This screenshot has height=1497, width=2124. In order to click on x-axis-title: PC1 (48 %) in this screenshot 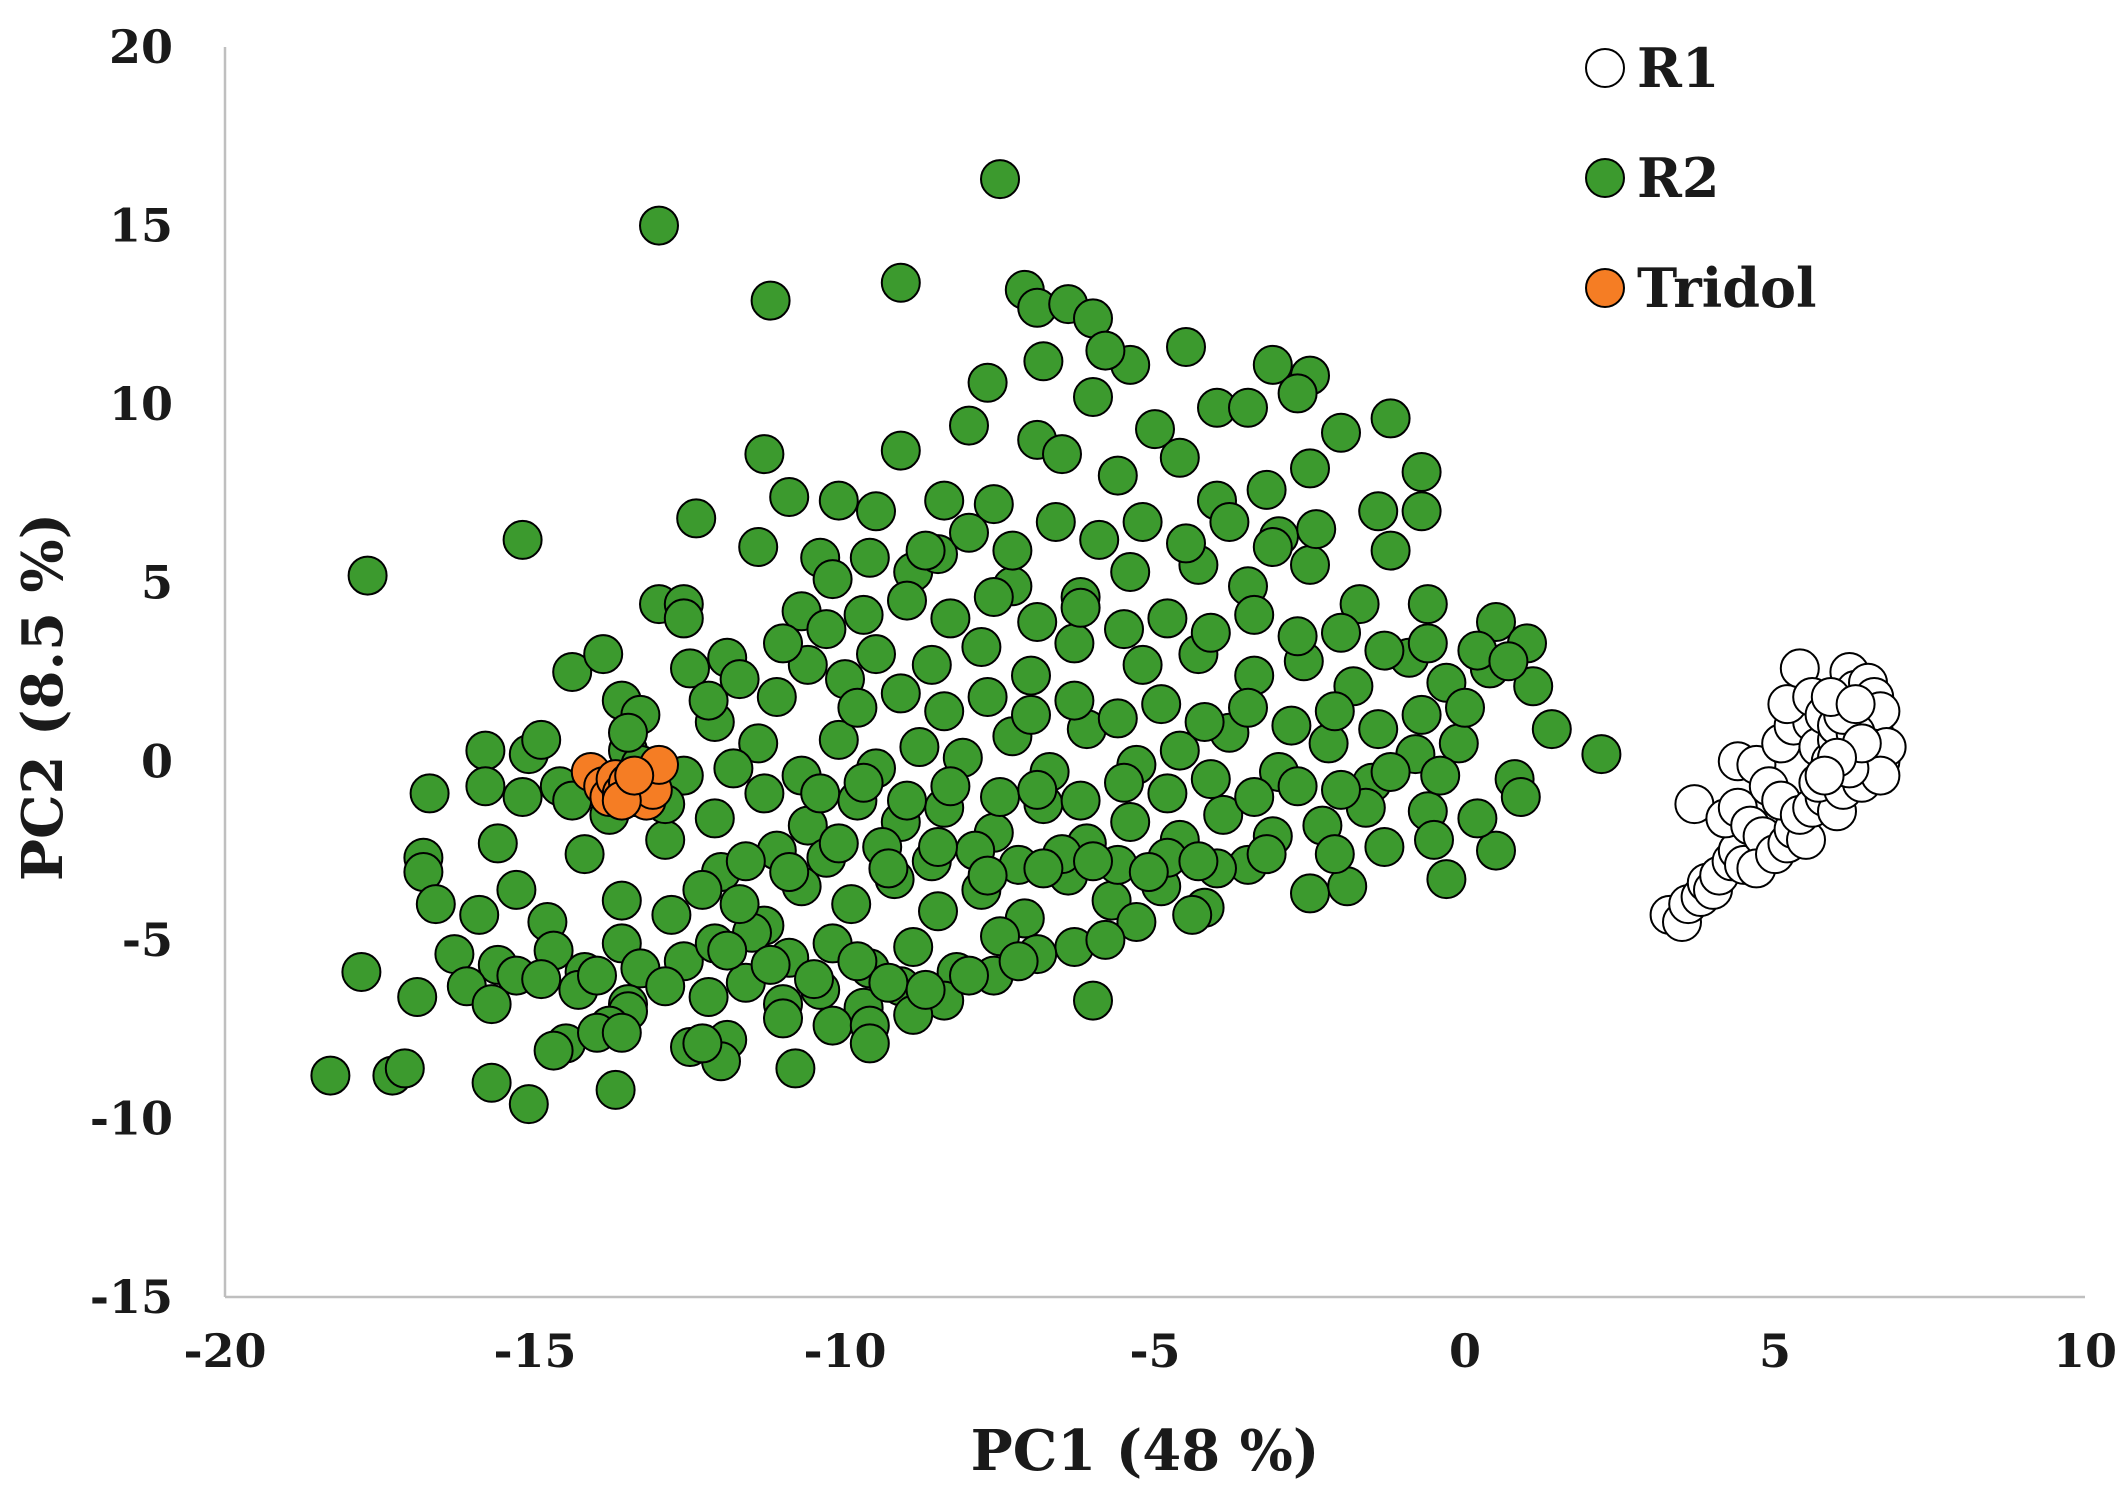, I will do `click(1145, 1451)`.